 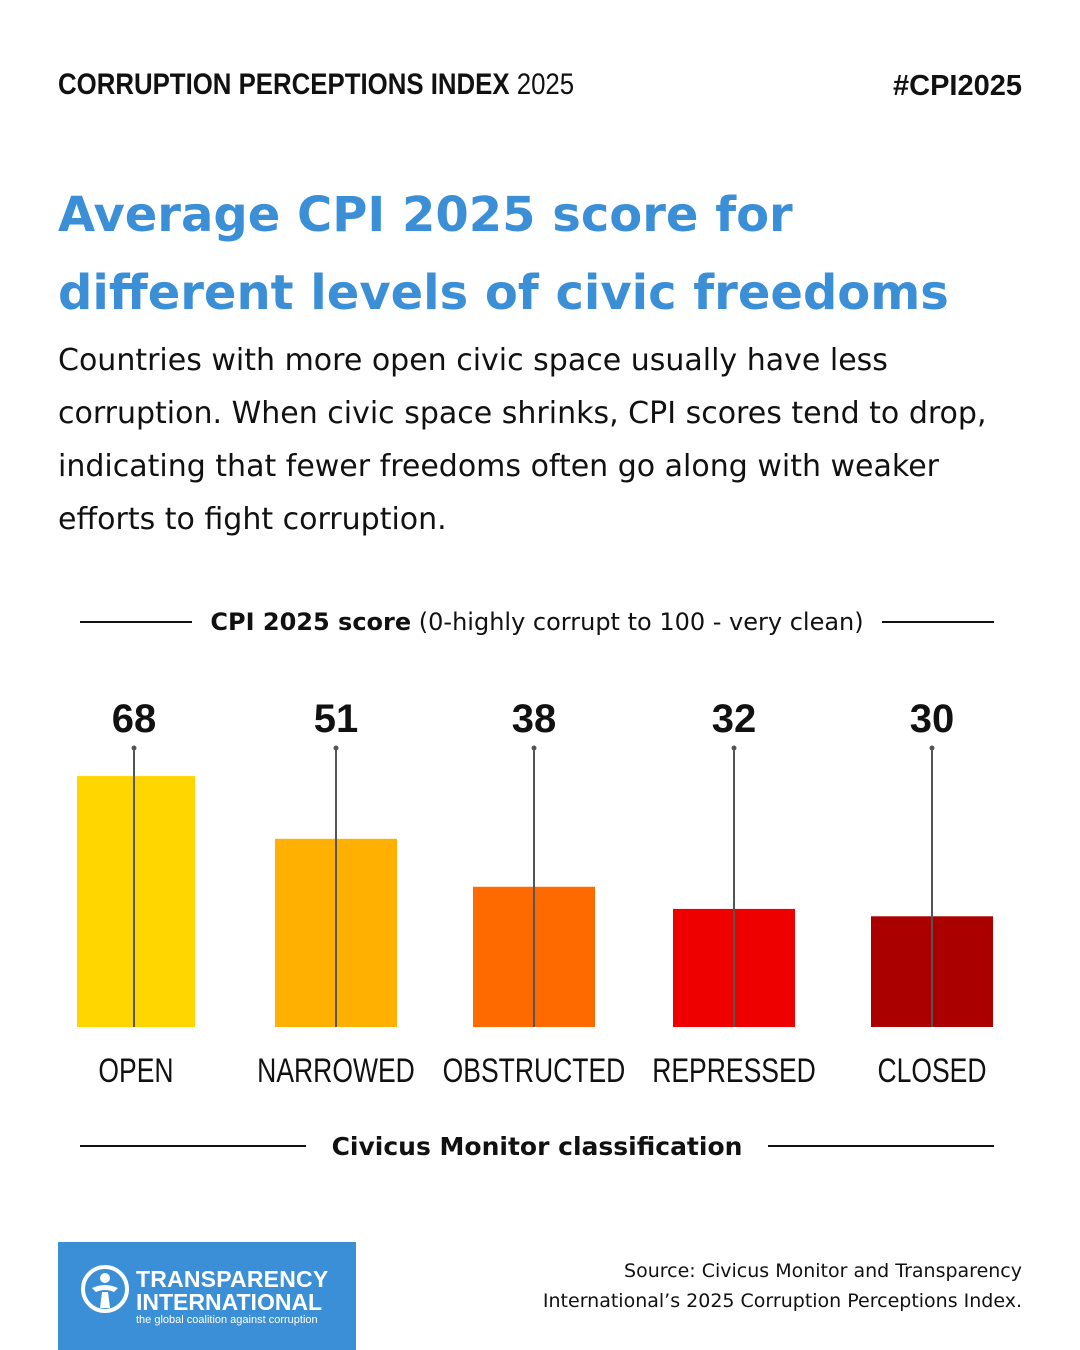 What do you see at coordinates (734, 1071) in the screenshot?
I see `category-label-repressed: REPRESSED` at bounding box center [734, 1071].